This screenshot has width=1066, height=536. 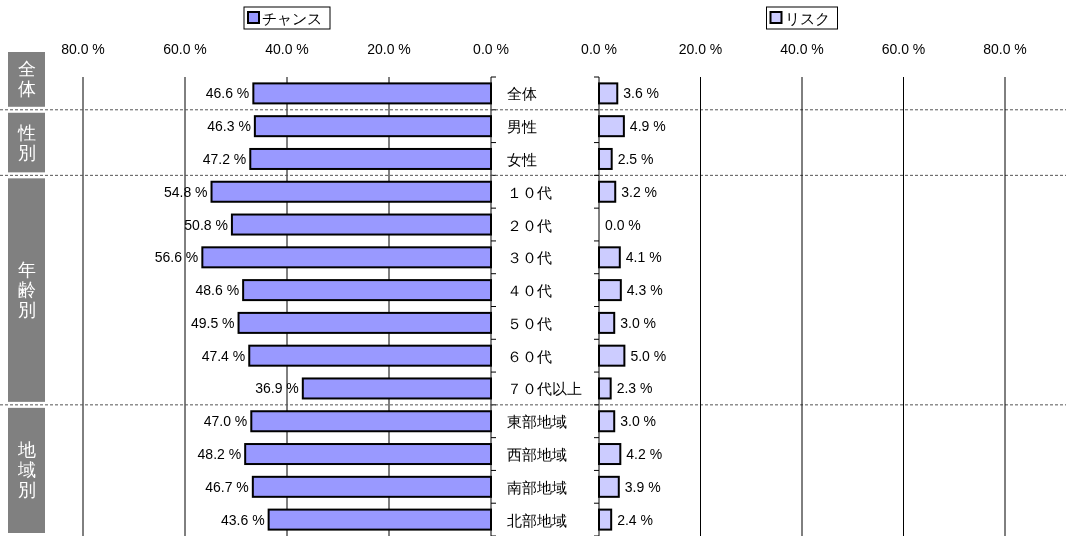 What do you see at coordinates (529, 192) in the screenshot?
I see `y-tick-label: １０代` at bounding box center [529, 192].